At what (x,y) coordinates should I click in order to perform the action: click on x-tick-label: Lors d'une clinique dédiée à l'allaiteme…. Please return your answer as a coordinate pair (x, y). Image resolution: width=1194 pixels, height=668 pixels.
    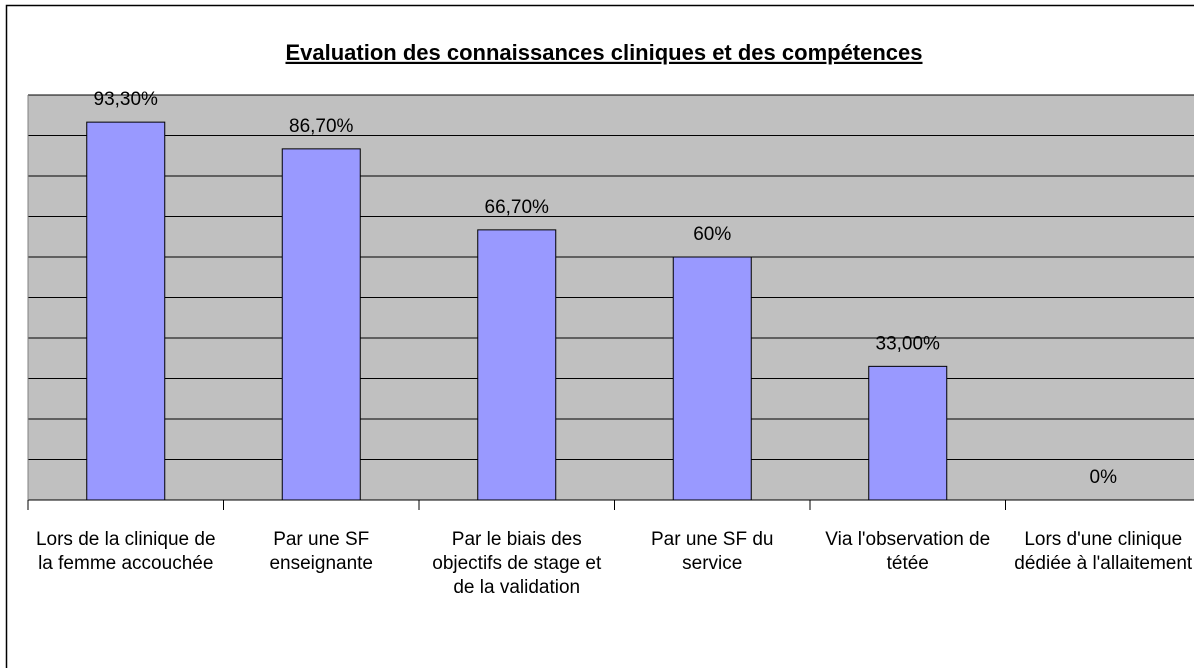
    Looking at the image, I should click on (1103, 551).